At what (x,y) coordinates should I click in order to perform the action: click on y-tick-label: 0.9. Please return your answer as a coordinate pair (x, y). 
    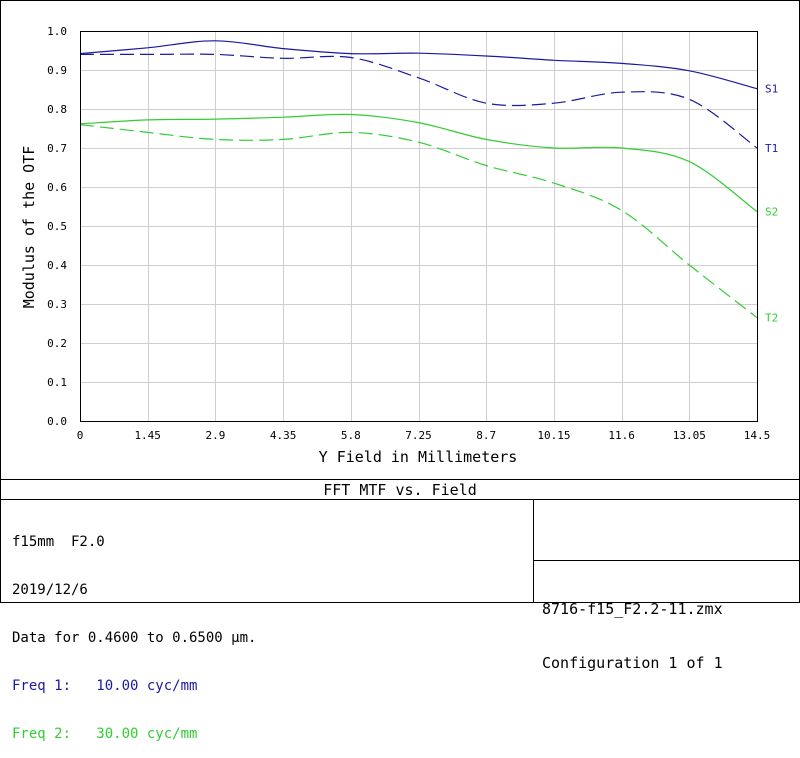
    Looking at the image, I should click on (57, 70).